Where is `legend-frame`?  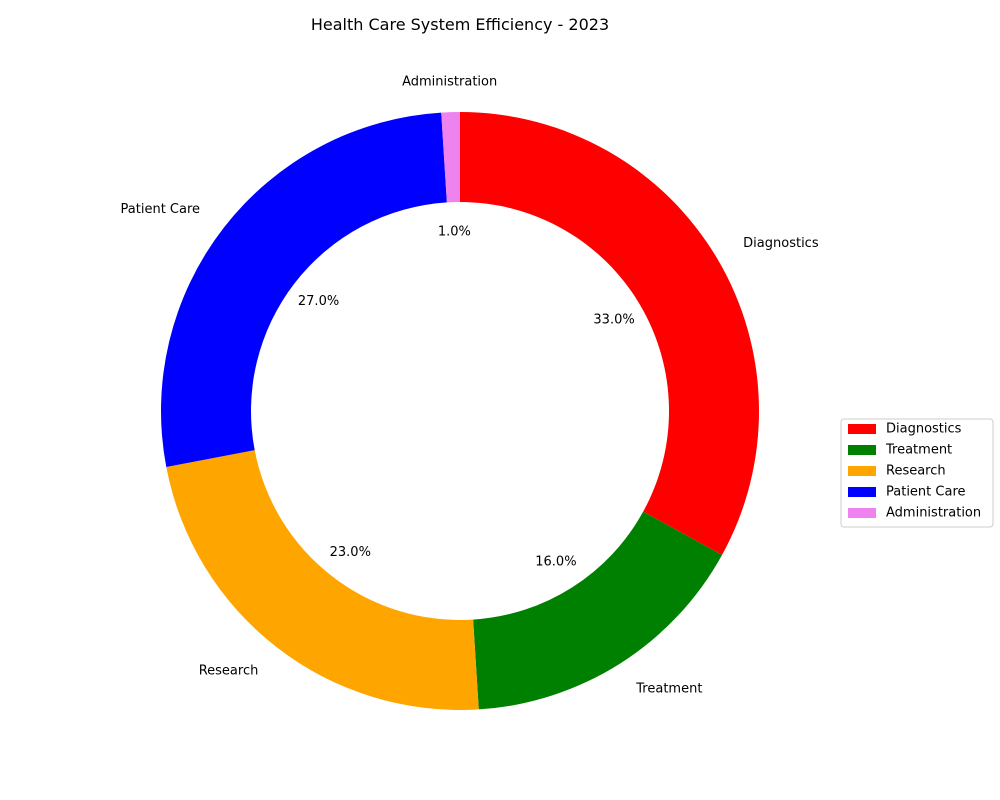
legend-frame is located at coordinates (917, 473).